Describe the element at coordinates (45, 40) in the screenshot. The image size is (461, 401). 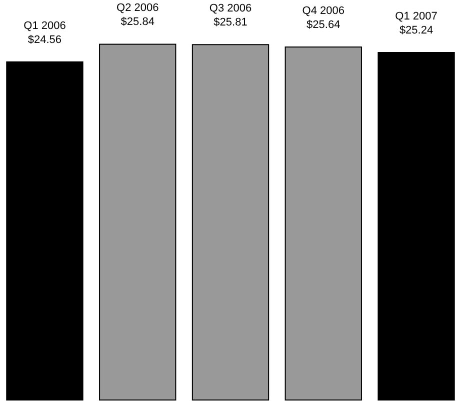
I see `data-label: $24.56` at that location.